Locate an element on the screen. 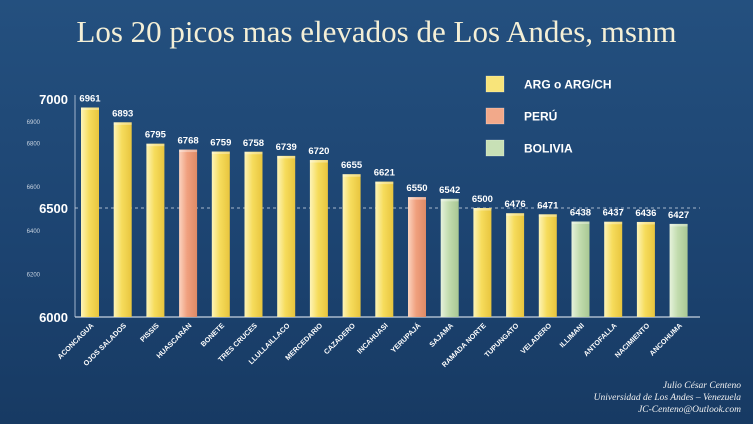 Image resolution: width=753 pixels, height=424 pixels. y-minor-tick-label-6900: 6900 is located at coordinates (34, 123).